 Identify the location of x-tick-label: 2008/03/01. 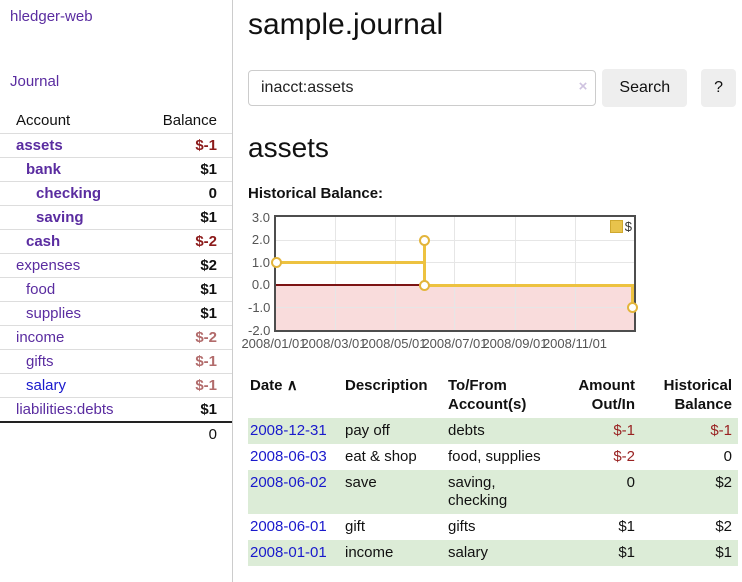
(334, 343).